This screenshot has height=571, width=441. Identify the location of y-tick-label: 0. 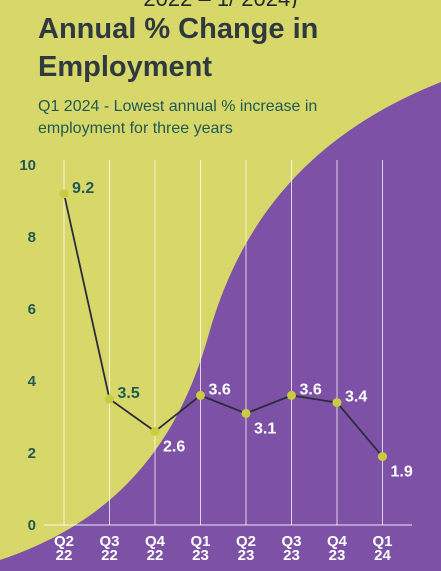
(32, 525).